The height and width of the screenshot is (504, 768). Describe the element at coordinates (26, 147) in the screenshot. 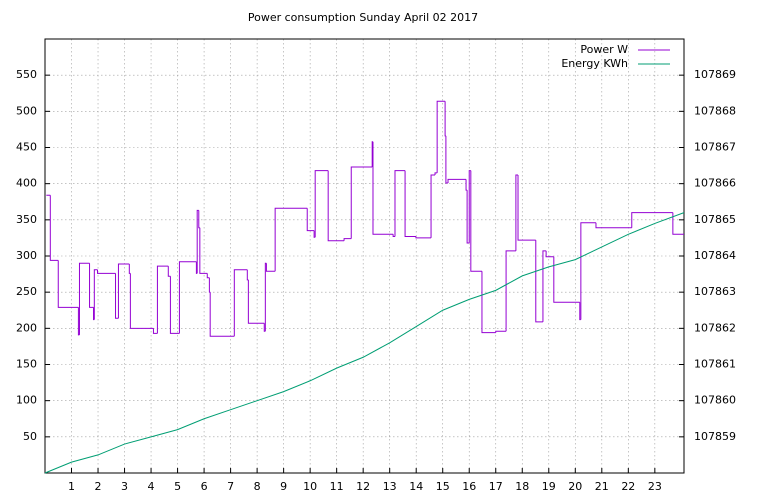

I see `y-tick-label: 450` at that location.